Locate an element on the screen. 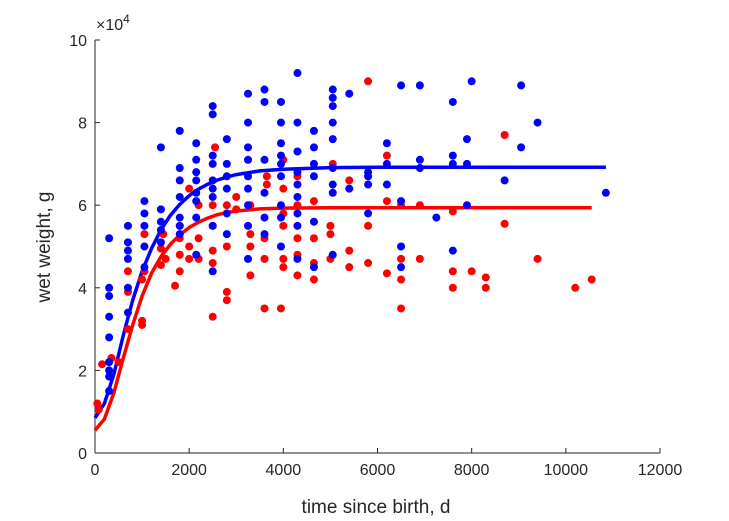 Image resolution: width=729 pixels, height=521 pixels. x-tick-label: 4000 is located at coordinates (284, 470).